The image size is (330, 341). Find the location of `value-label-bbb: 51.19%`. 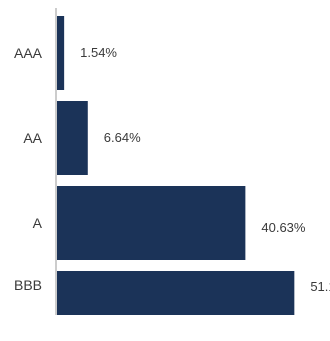

value-label-bbb: 51.19% is located at coordinates (320, 286).